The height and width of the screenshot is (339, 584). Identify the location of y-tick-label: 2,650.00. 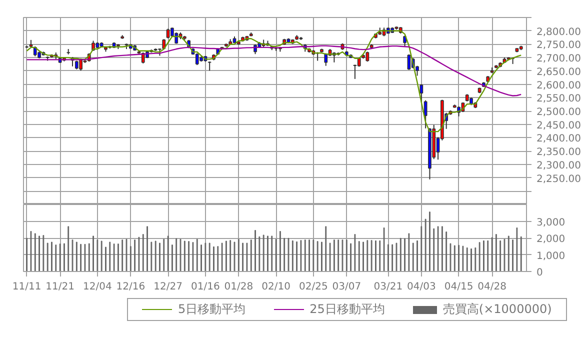
(559, 72).